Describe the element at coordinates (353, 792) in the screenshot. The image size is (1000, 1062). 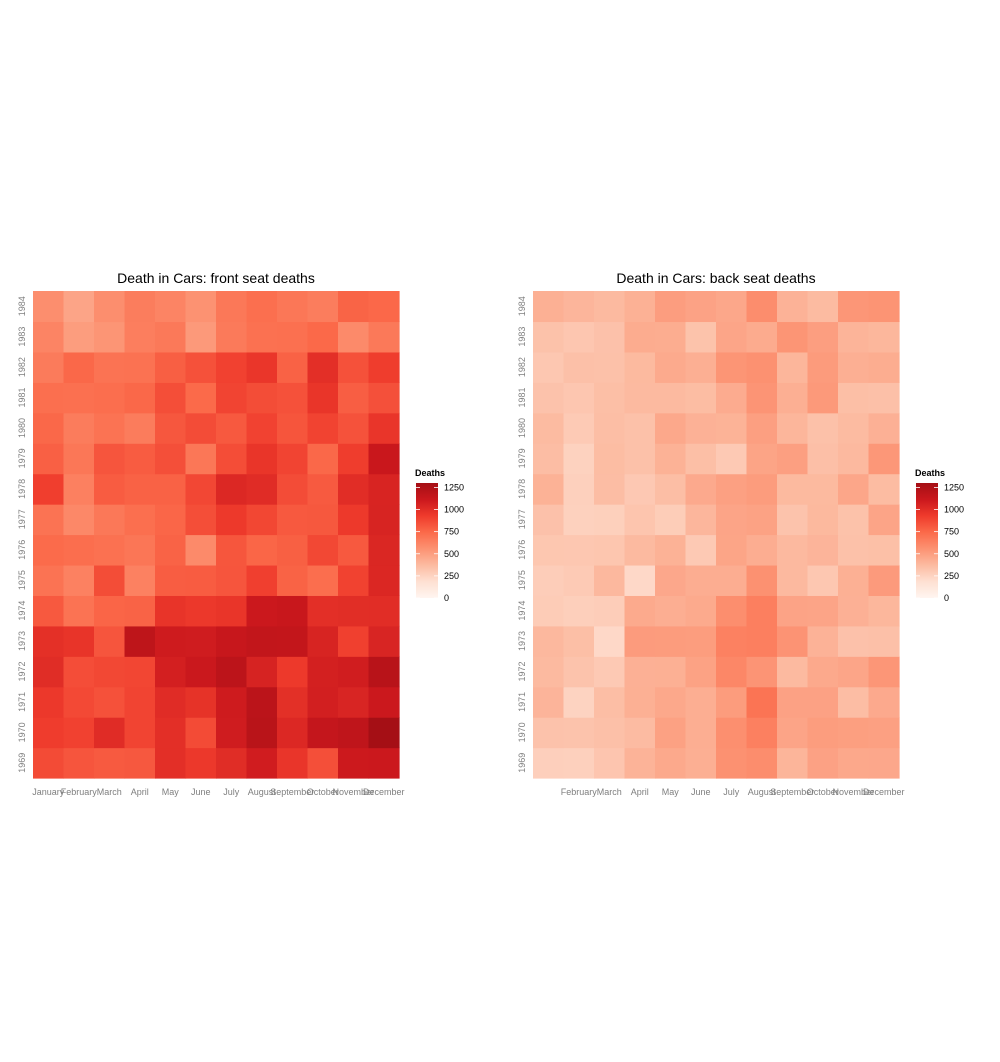
I see `x-tick-label: November` at that location.